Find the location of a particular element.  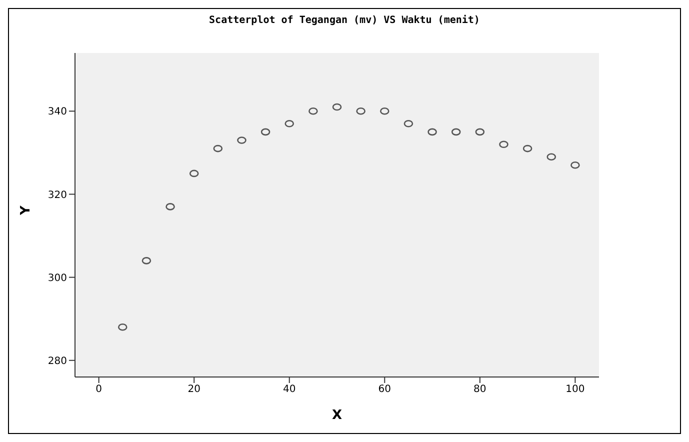

x-tick-label: 0 is located at coordinates (99, 390).